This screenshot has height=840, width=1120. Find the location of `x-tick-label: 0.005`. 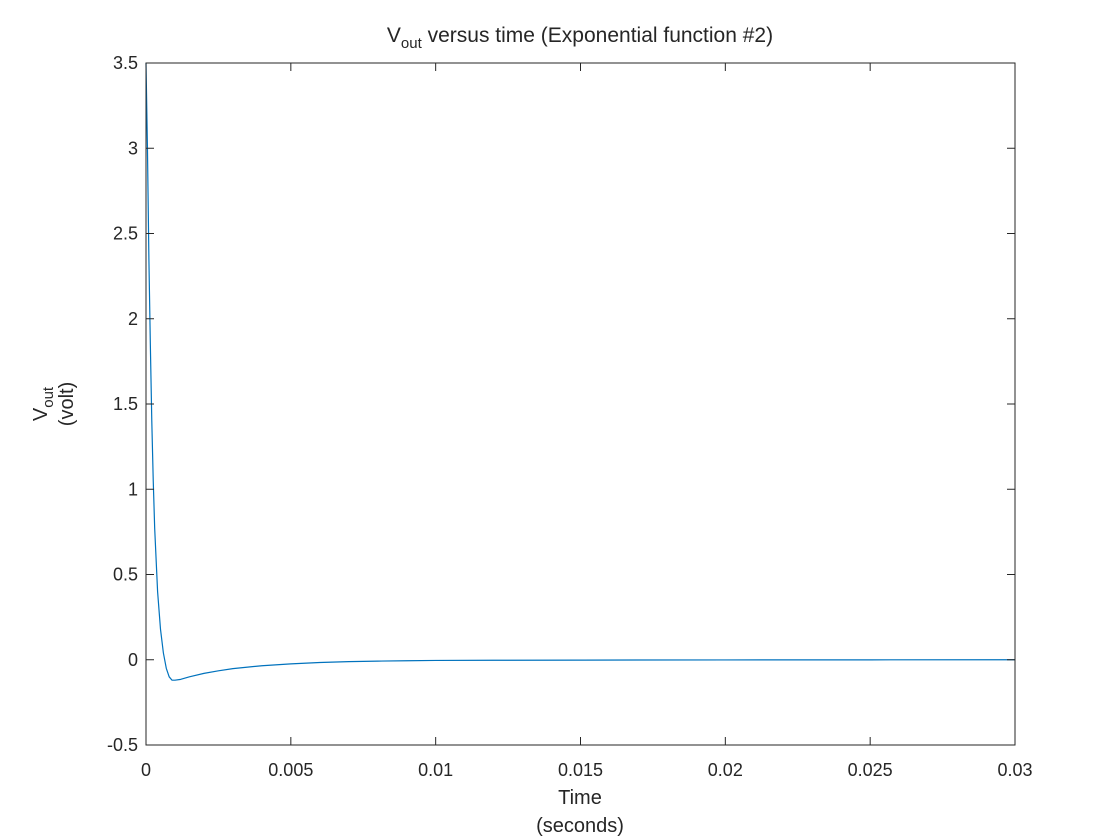

x-tick-label: 0.005 is located at coordinates (290, 770).